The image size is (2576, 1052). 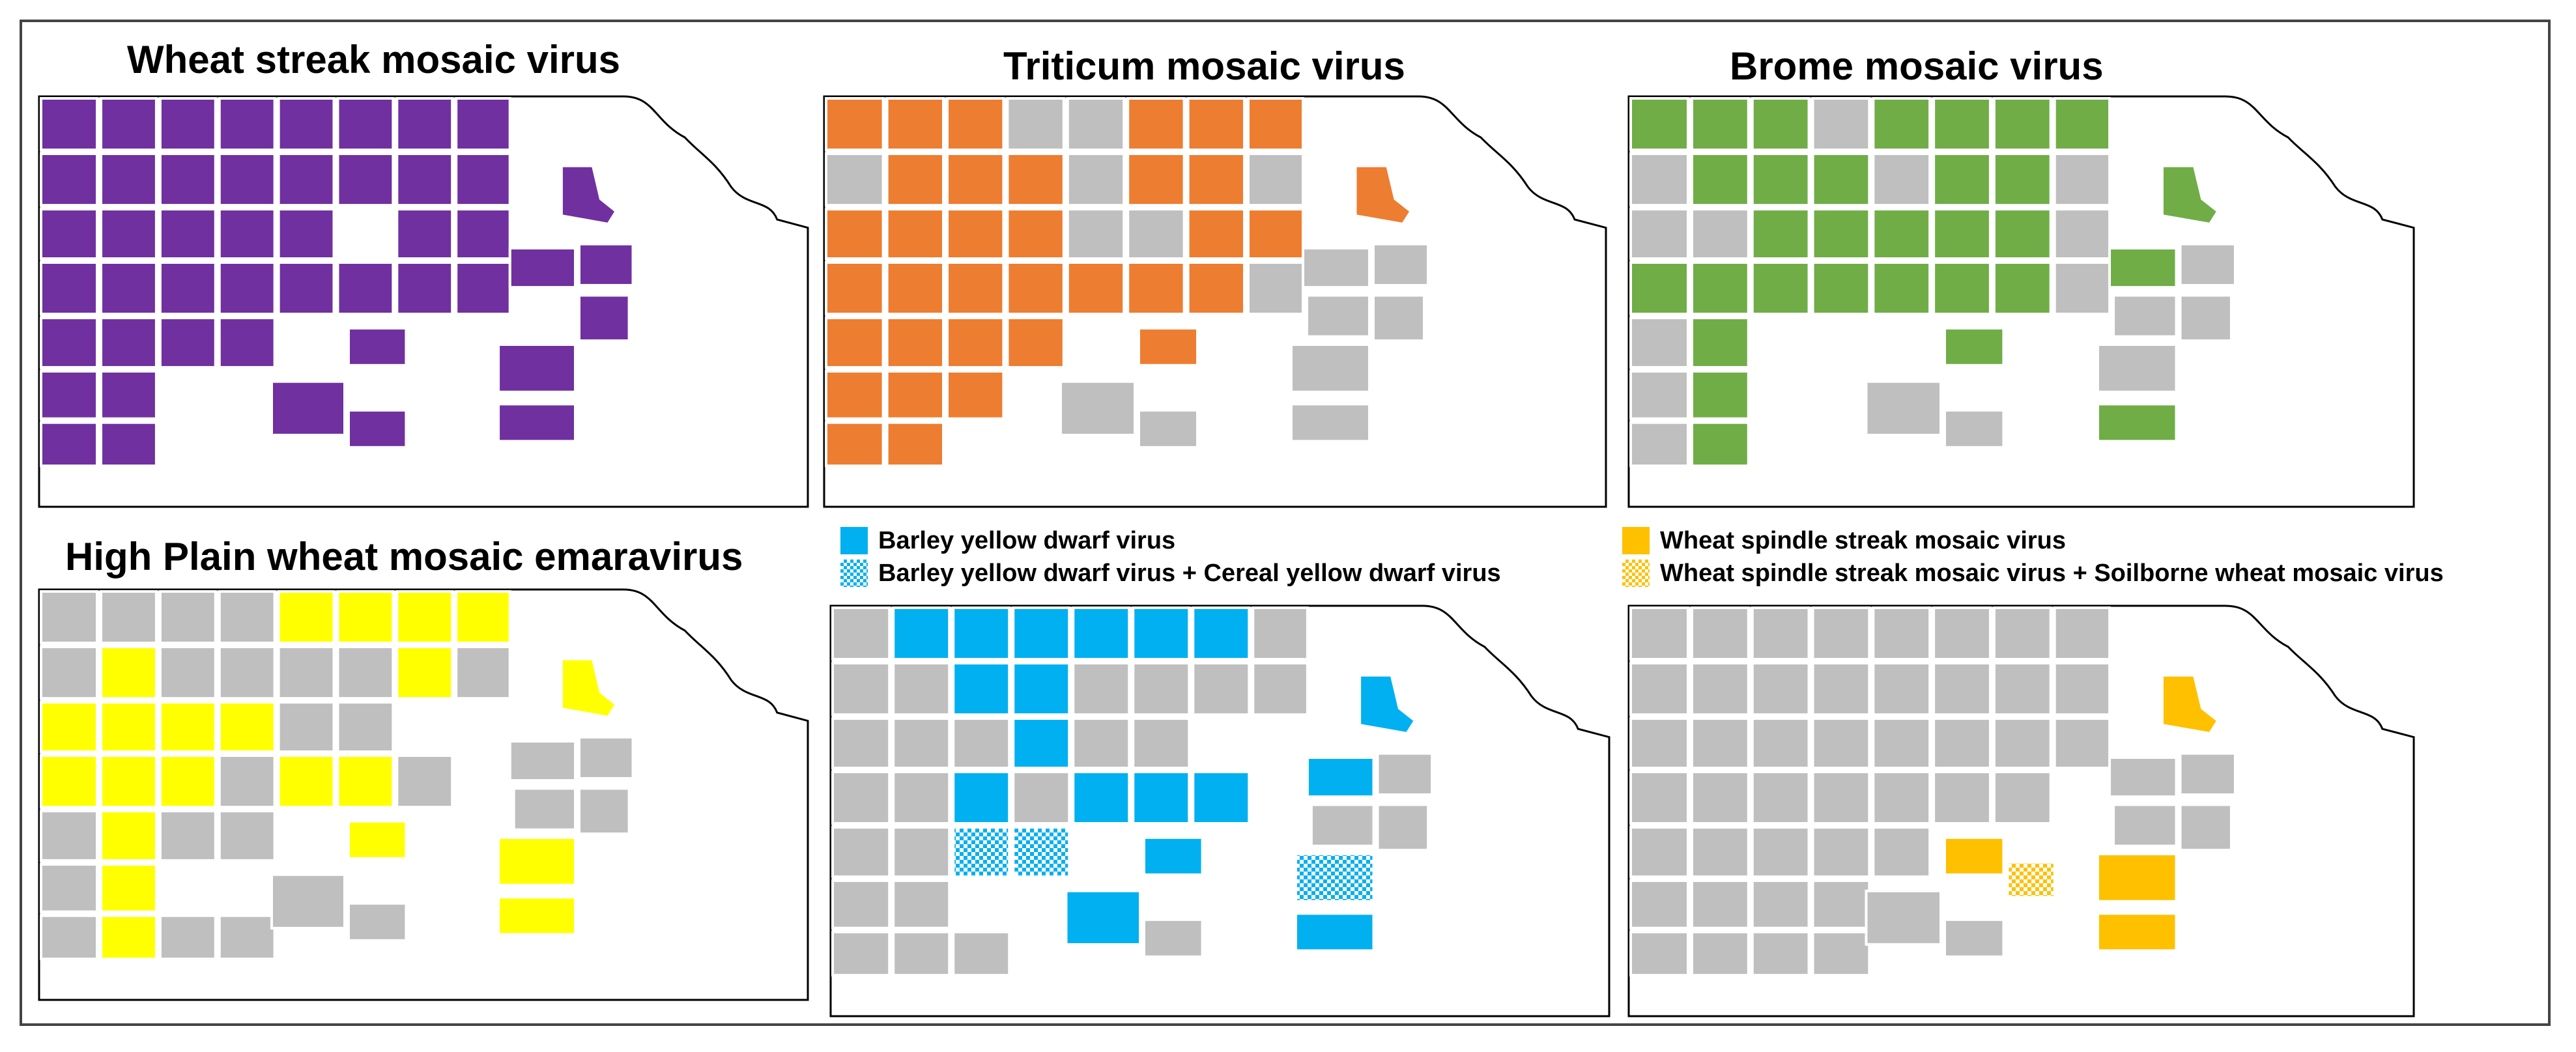 I want to click on legend-swatch-checker, so click(x=854, y=574).